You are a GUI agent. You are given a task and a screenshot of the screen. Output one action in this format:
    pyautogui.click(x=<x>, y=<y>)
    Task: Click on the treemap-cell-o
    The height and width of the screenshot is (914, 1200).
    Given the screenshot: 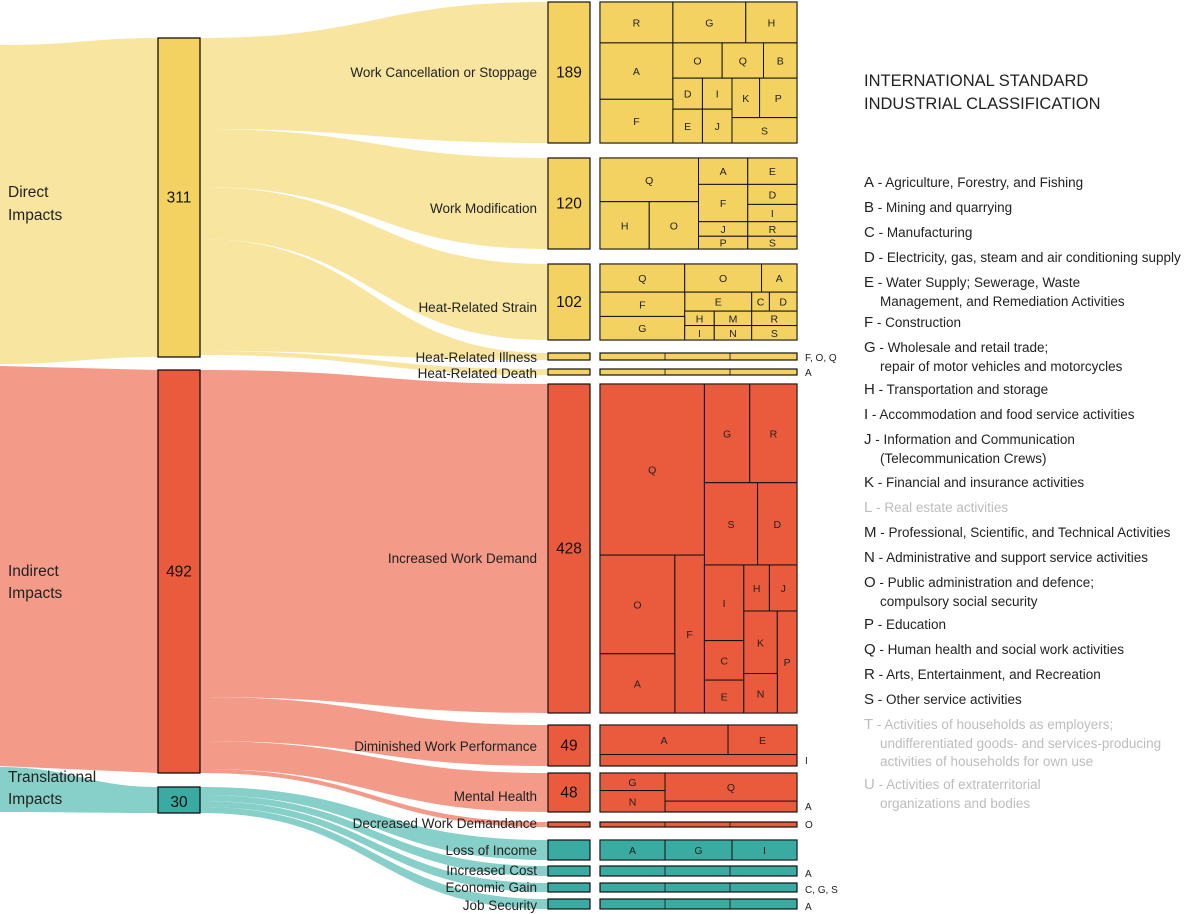 What is the action you would take?
    pyautogui.click(x=673, y=225)
    